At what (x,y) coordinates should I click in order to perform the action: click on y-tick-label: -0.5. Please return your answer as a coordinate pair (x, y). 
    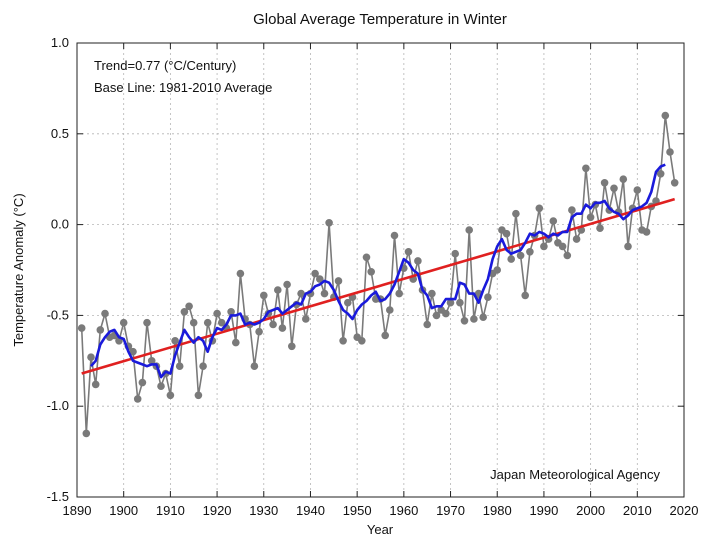
    Looking at the image, I should click on (58, 314).